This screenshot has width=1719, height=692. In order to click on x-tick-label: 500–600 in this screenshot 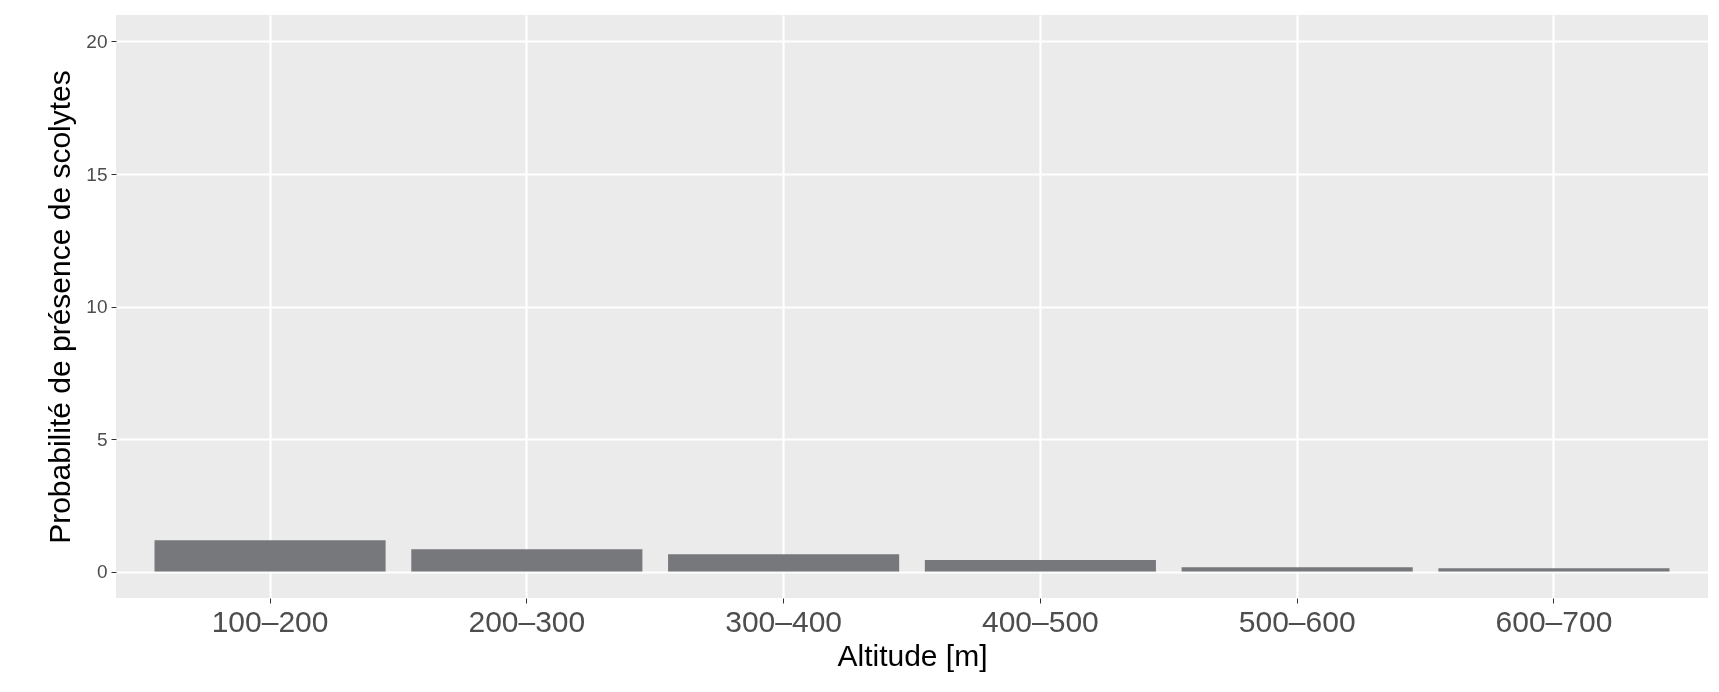, I will do `click(1297, 621)`.